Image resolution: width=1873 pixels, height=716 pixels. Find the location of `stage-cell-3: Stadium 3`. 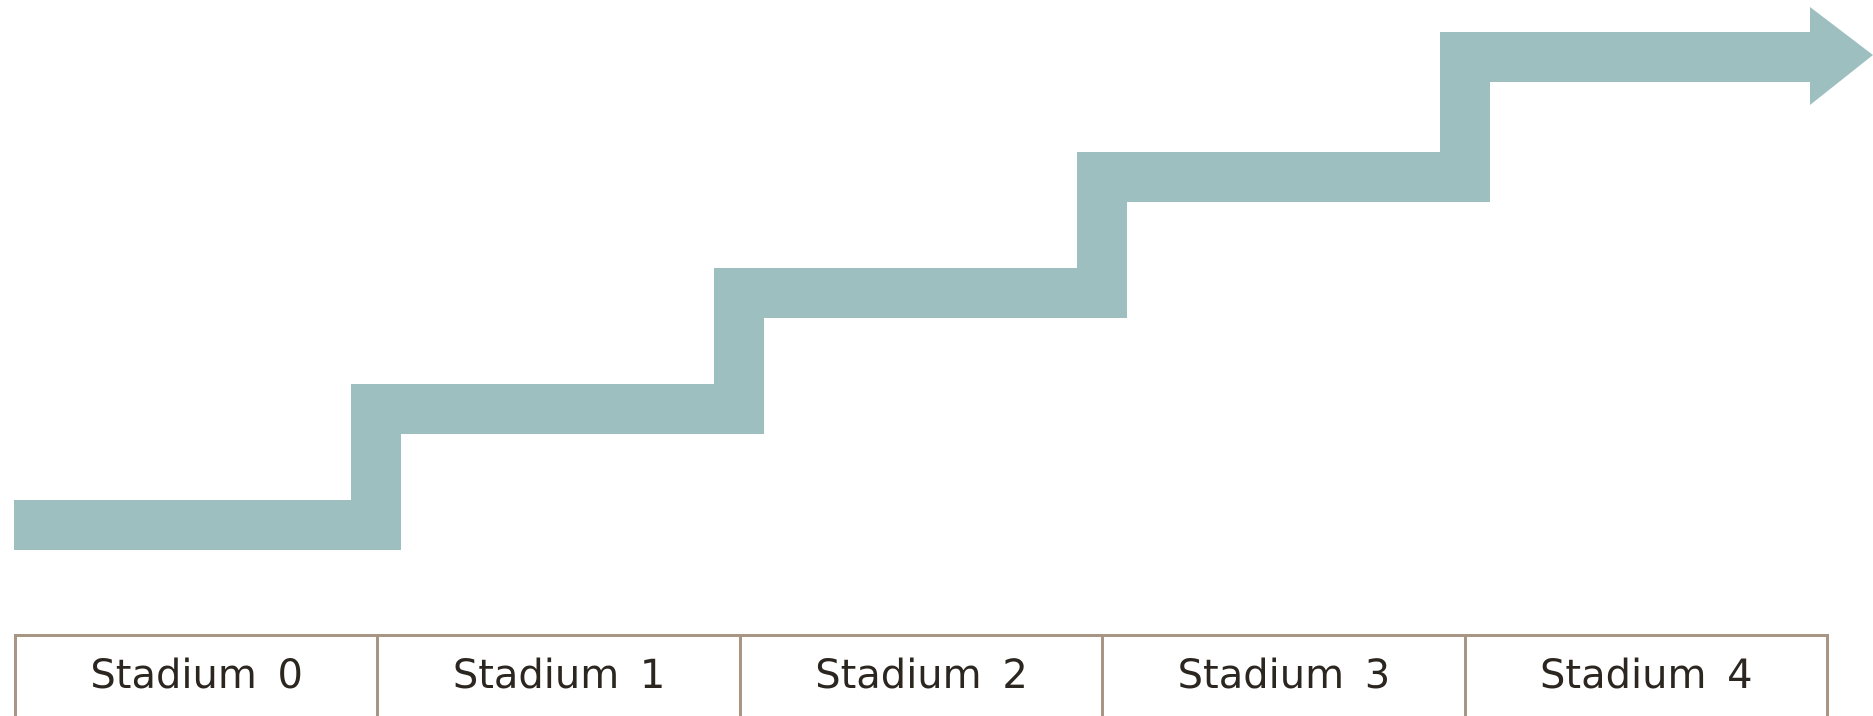

stage-cell-3: Stadium 3 is located at coordinates (1285, 676).